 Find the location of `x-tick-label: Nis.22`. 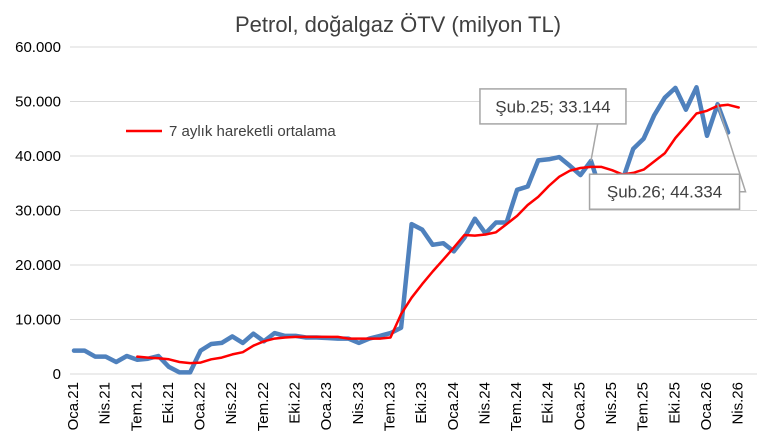

x-tick-label: Nis.22 is located at coordinates (231, 403).